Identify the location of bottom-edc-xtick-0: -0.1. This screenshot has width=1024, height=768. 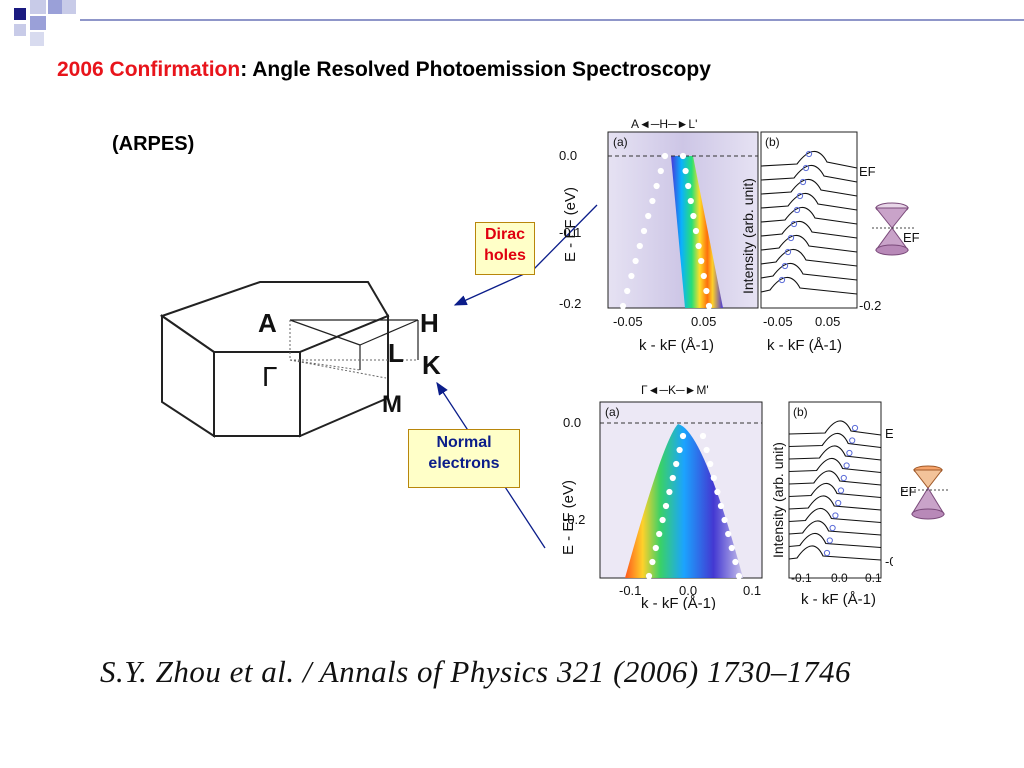
(801, 578).